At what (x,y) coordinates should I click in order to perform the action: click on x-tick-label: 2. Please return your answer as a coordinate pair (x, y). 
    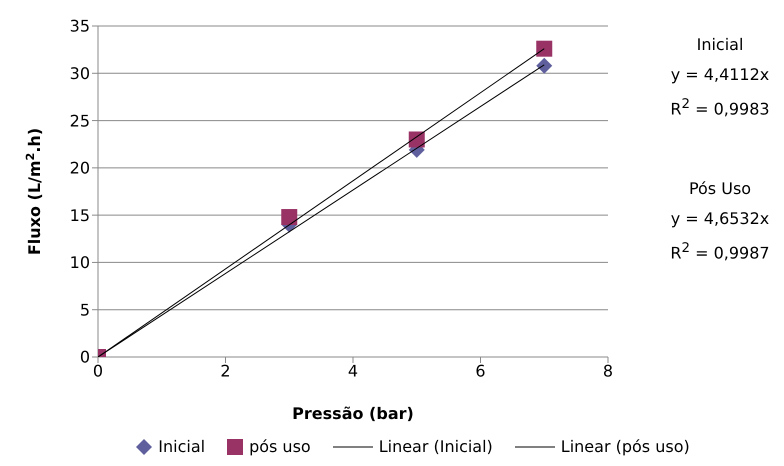
    Looking at the image, I should click on (225, 370).